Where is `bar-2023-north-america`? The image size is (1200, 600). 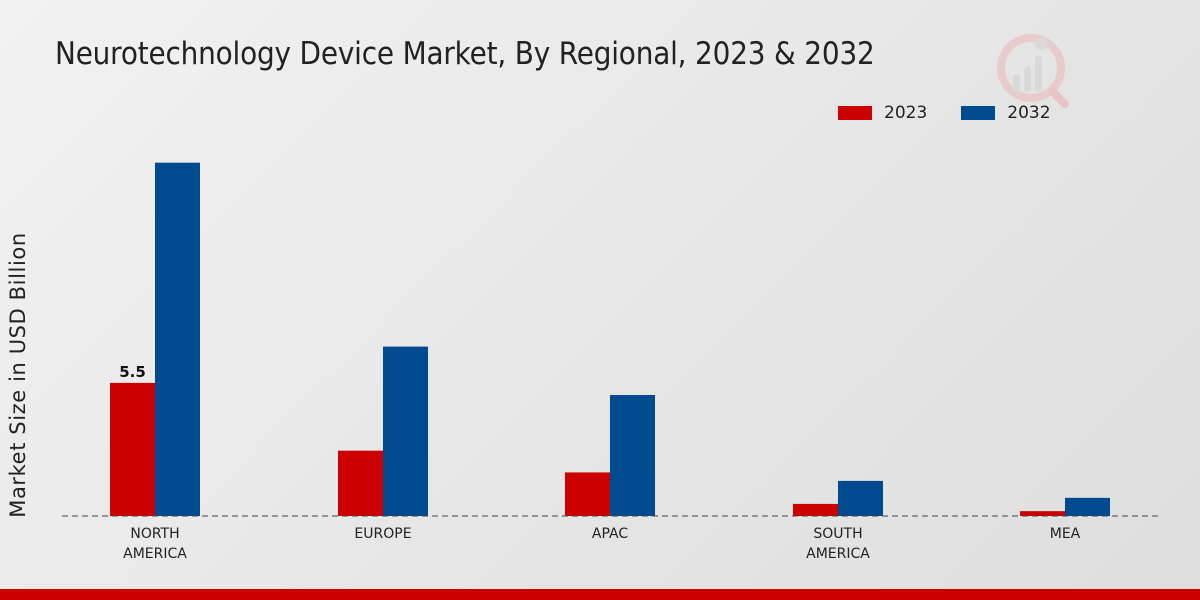 bar-2023-north-america is located at coordinates (132, 449).